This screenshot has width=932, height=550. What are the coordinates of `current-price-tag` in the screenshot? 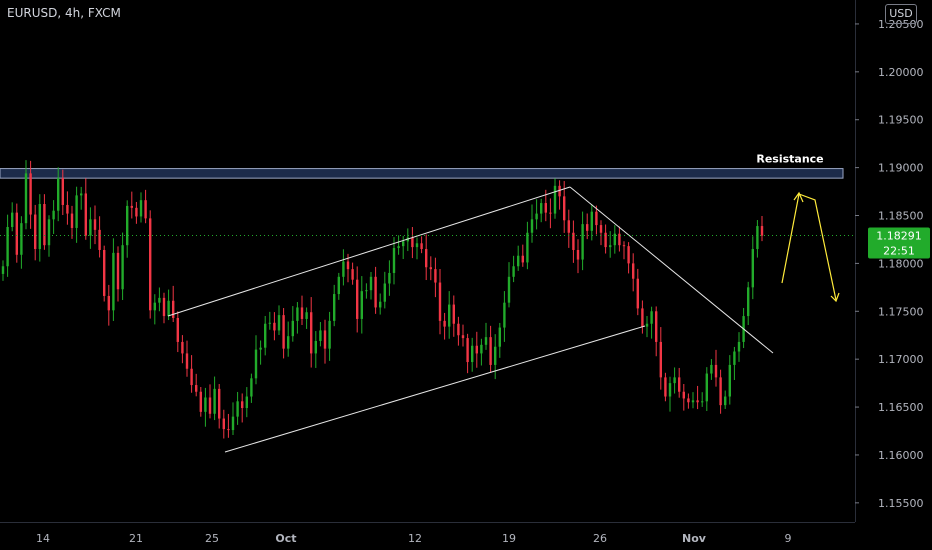 It's located at (899, 243).